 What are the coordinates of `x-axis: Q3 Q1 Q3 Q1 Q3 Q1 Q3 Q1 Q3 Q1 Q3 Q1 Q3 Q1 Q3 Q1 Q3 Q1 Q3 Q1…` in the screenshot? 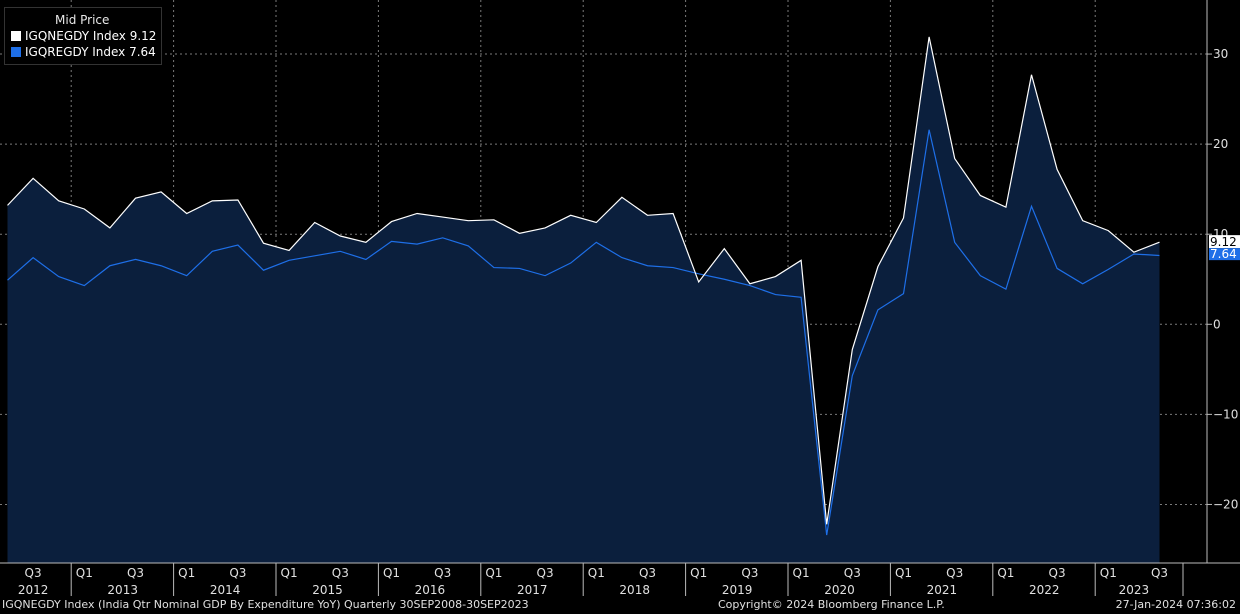 It's located at (620, 579).